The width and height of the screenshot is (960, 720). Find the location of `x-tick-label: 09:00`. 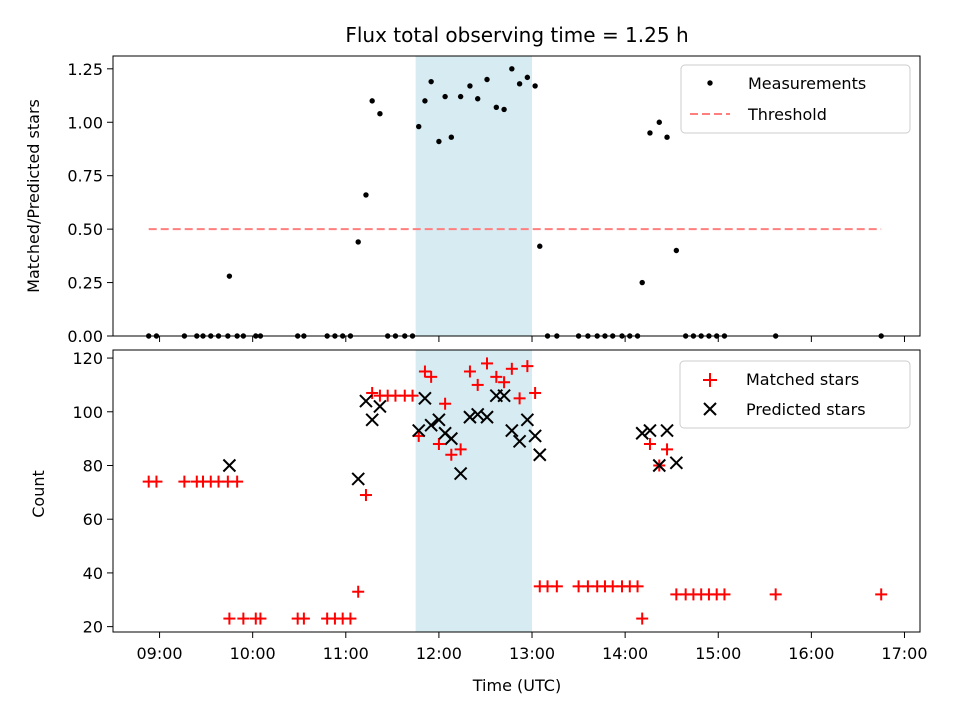

x-tick-label: 09:00 is located at coordinates (160, 653).